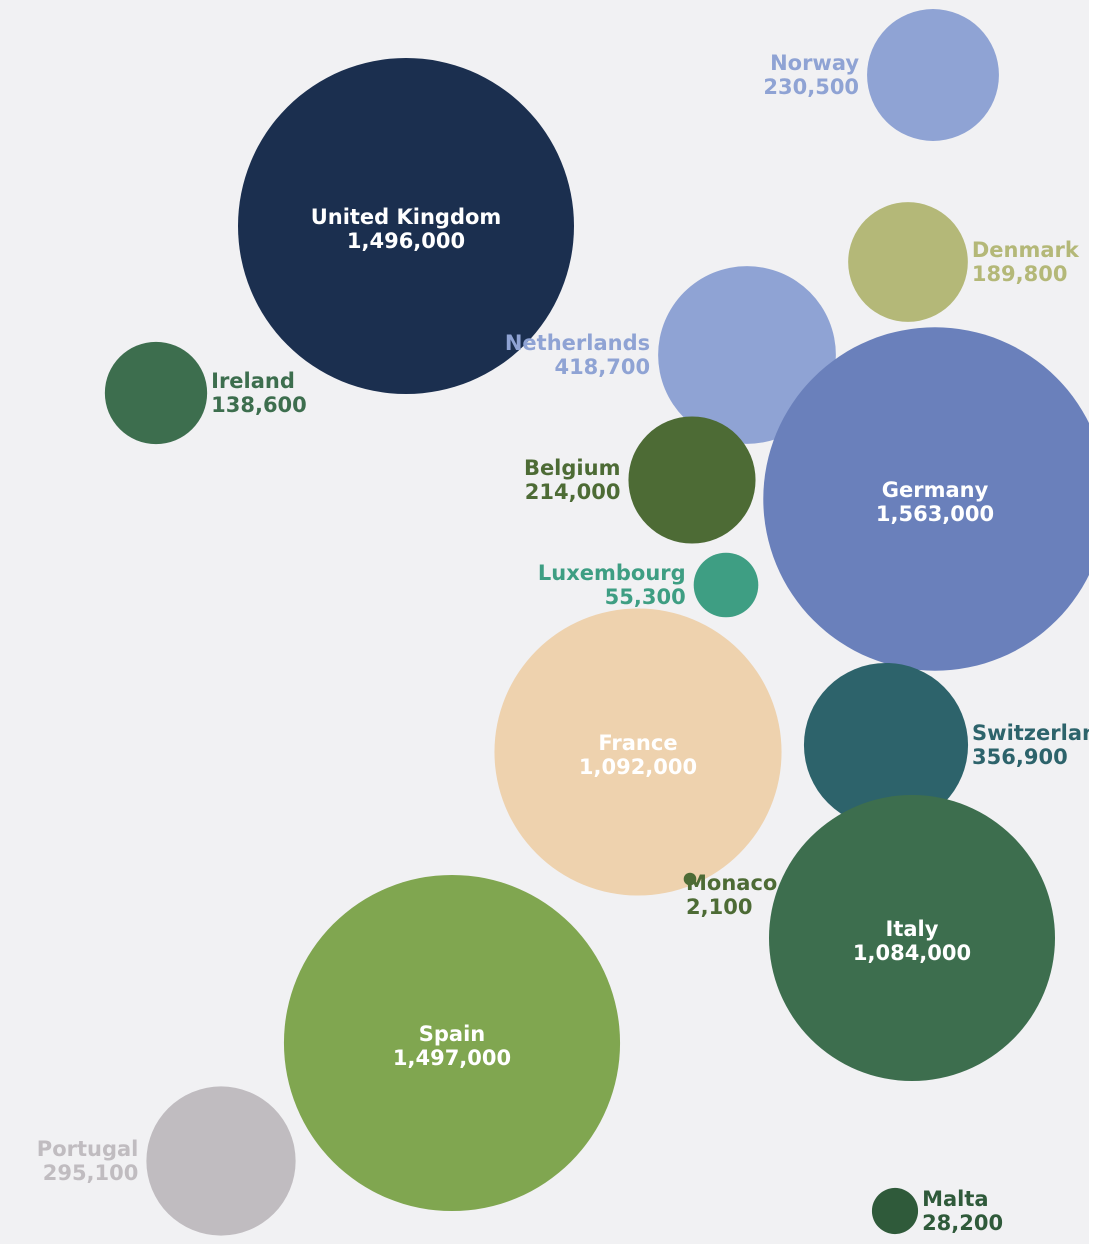 Image resolution: width=1096 pixels, height=1244 pixels. Describe the element at coordinates (814, 63) in the screenshot. I see `bubble-label-norway: Norway` at that location.